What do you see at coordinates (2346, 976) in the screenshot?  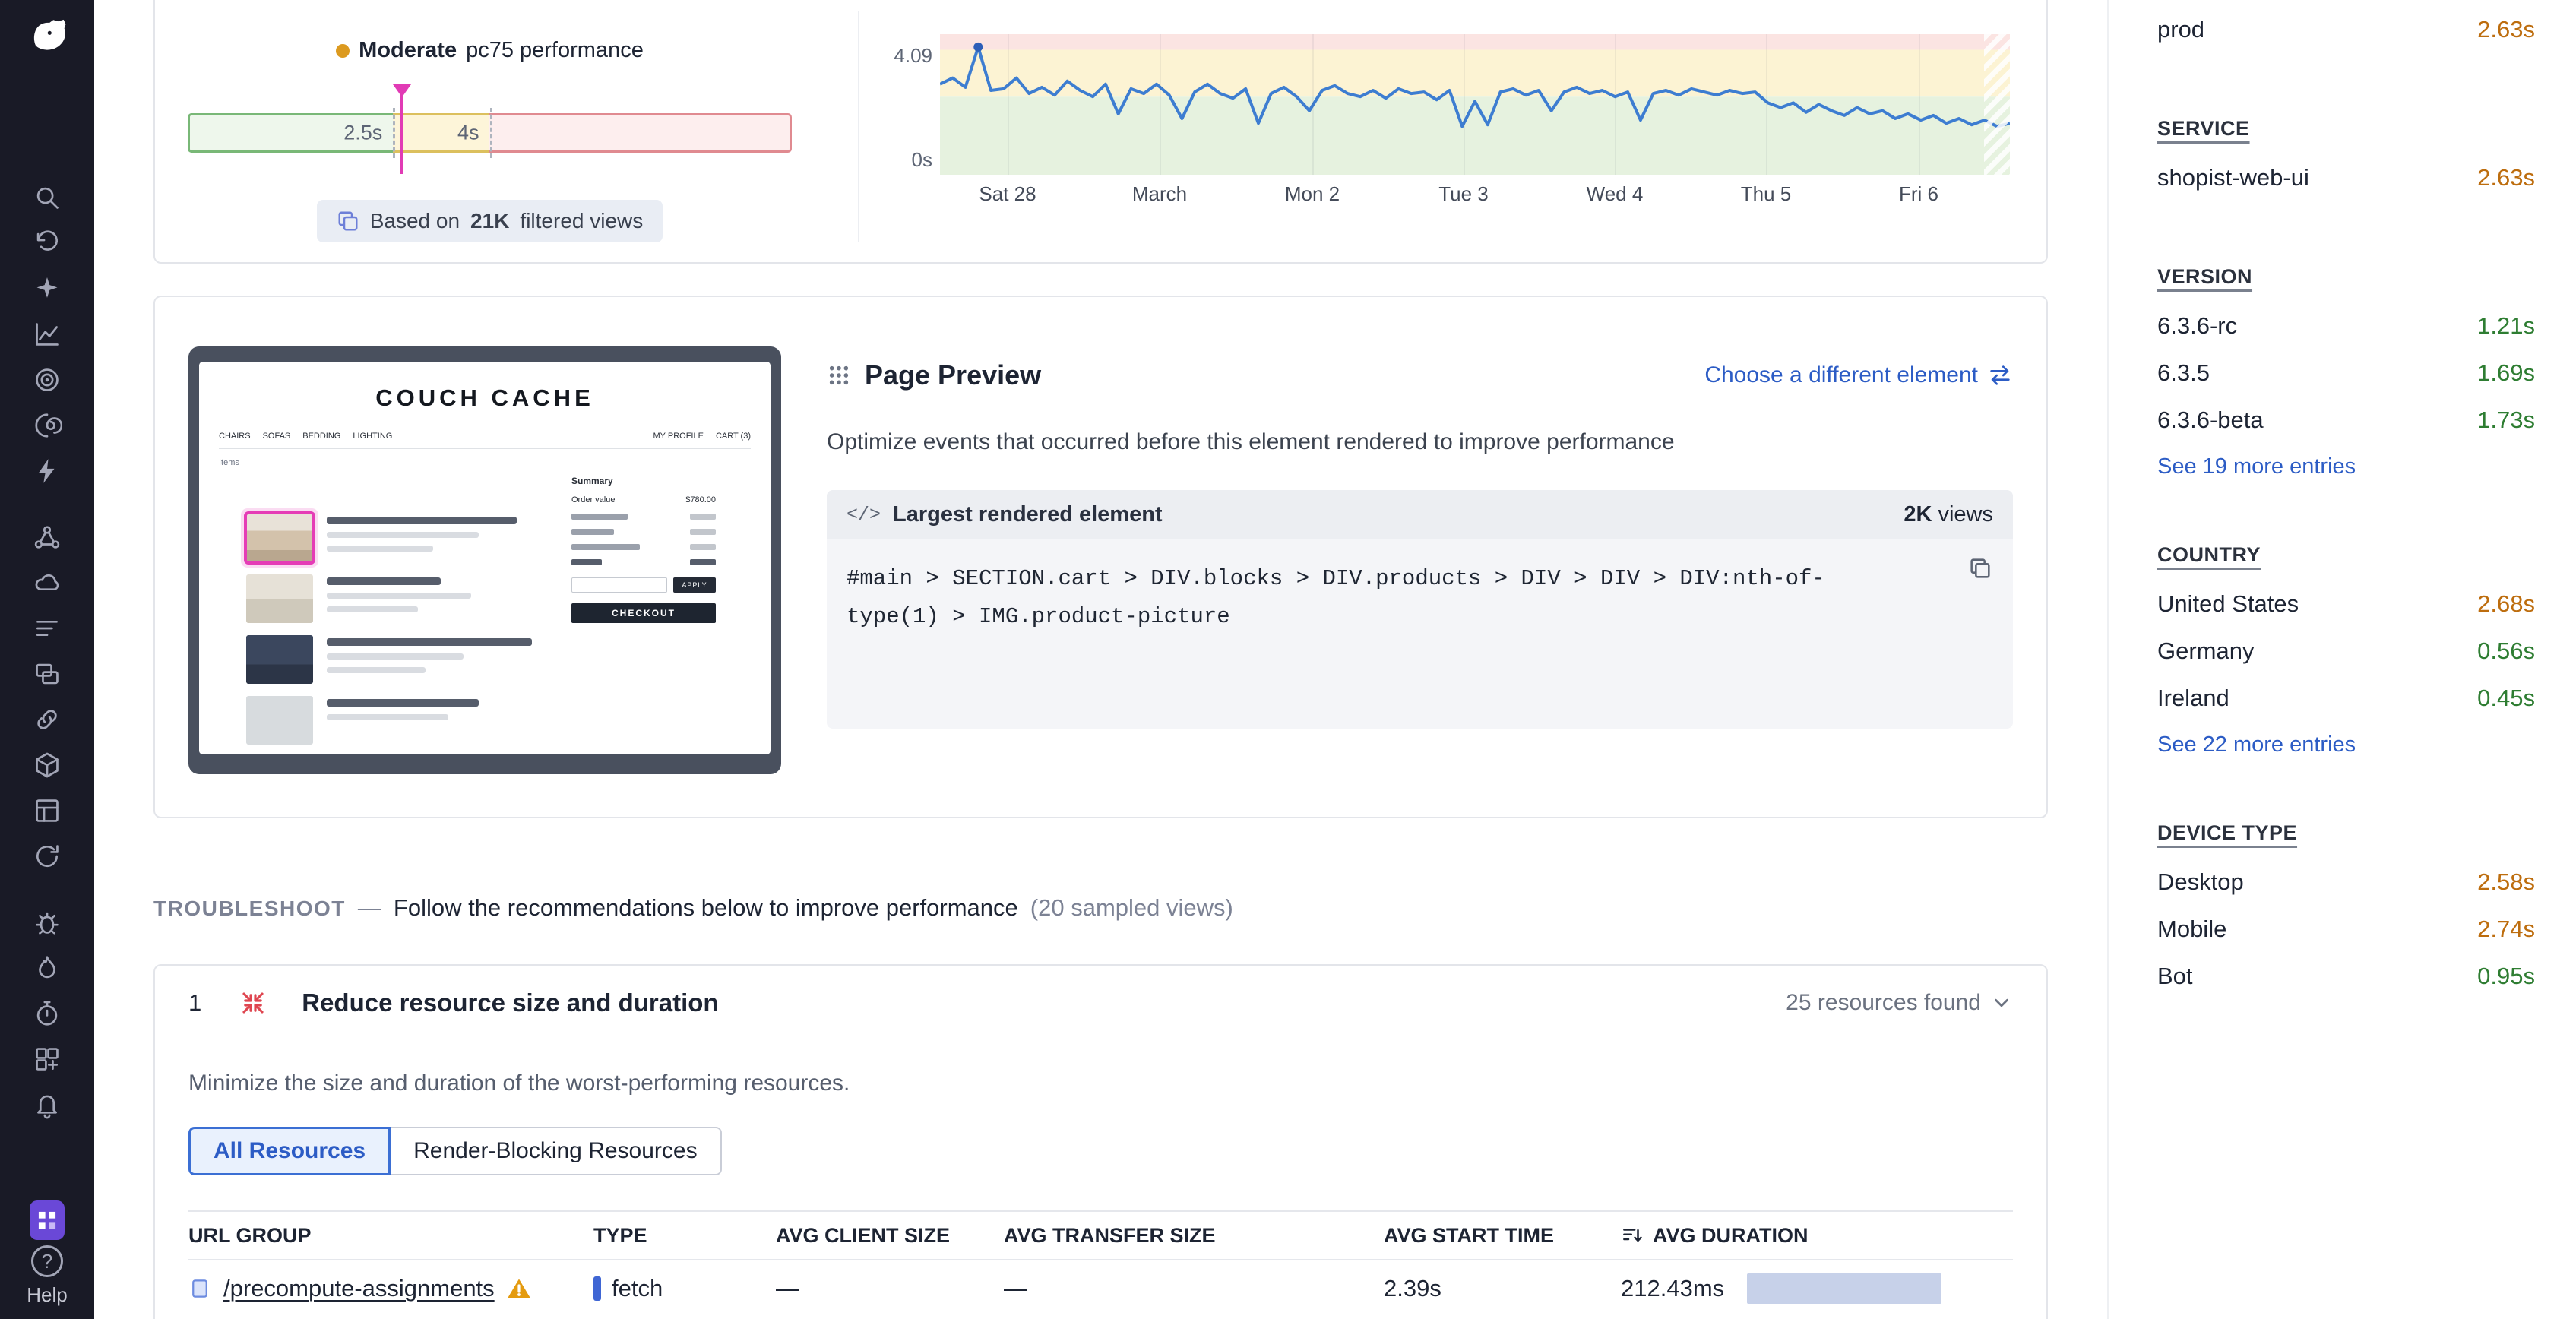 I see `facet-row: Bot 0.95s` at bounding box center [2346, 976].